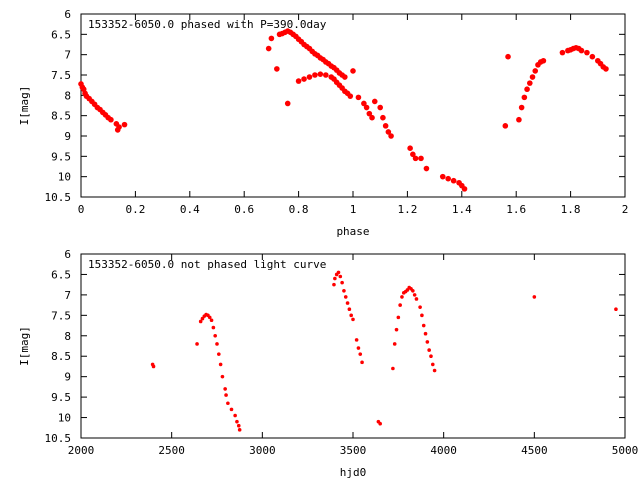 The height and width of the screenshot is (480, 640). Describe the element at coordinates (190, 209) in the screenshot. I see `phased-x-tick-label: 0.4` at that location.